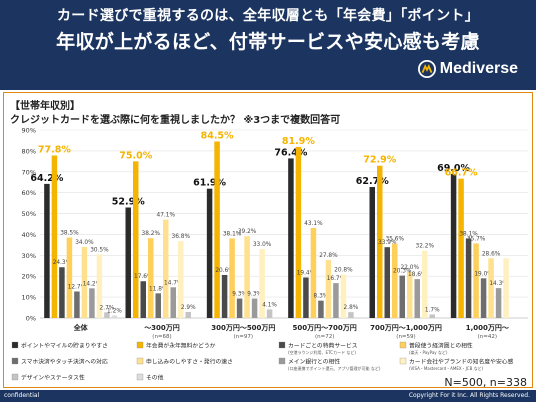 The image size is (536, 402). Describe the element at coordinates (155, 378) in the screenshot. I see `legend-label: その他` at that location.